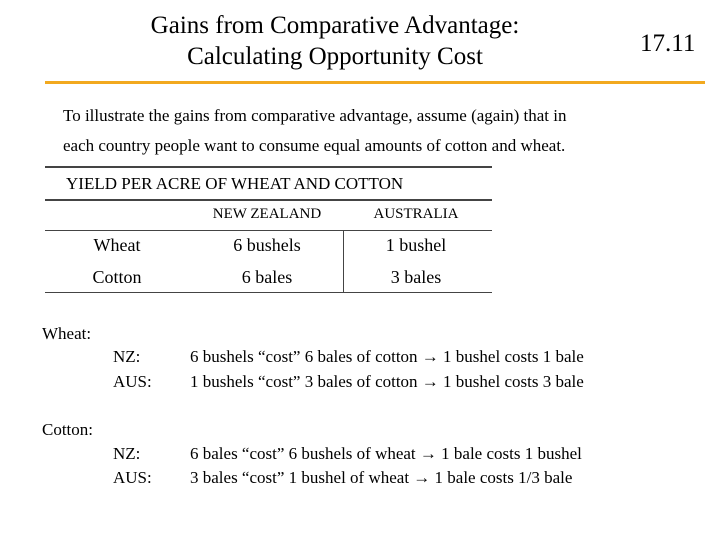 The width and height of the screenshot is (720, 540). Describe the element at coordinates (267, 277) in the screenshot. I see `table-cell: 6 bales` at that location.